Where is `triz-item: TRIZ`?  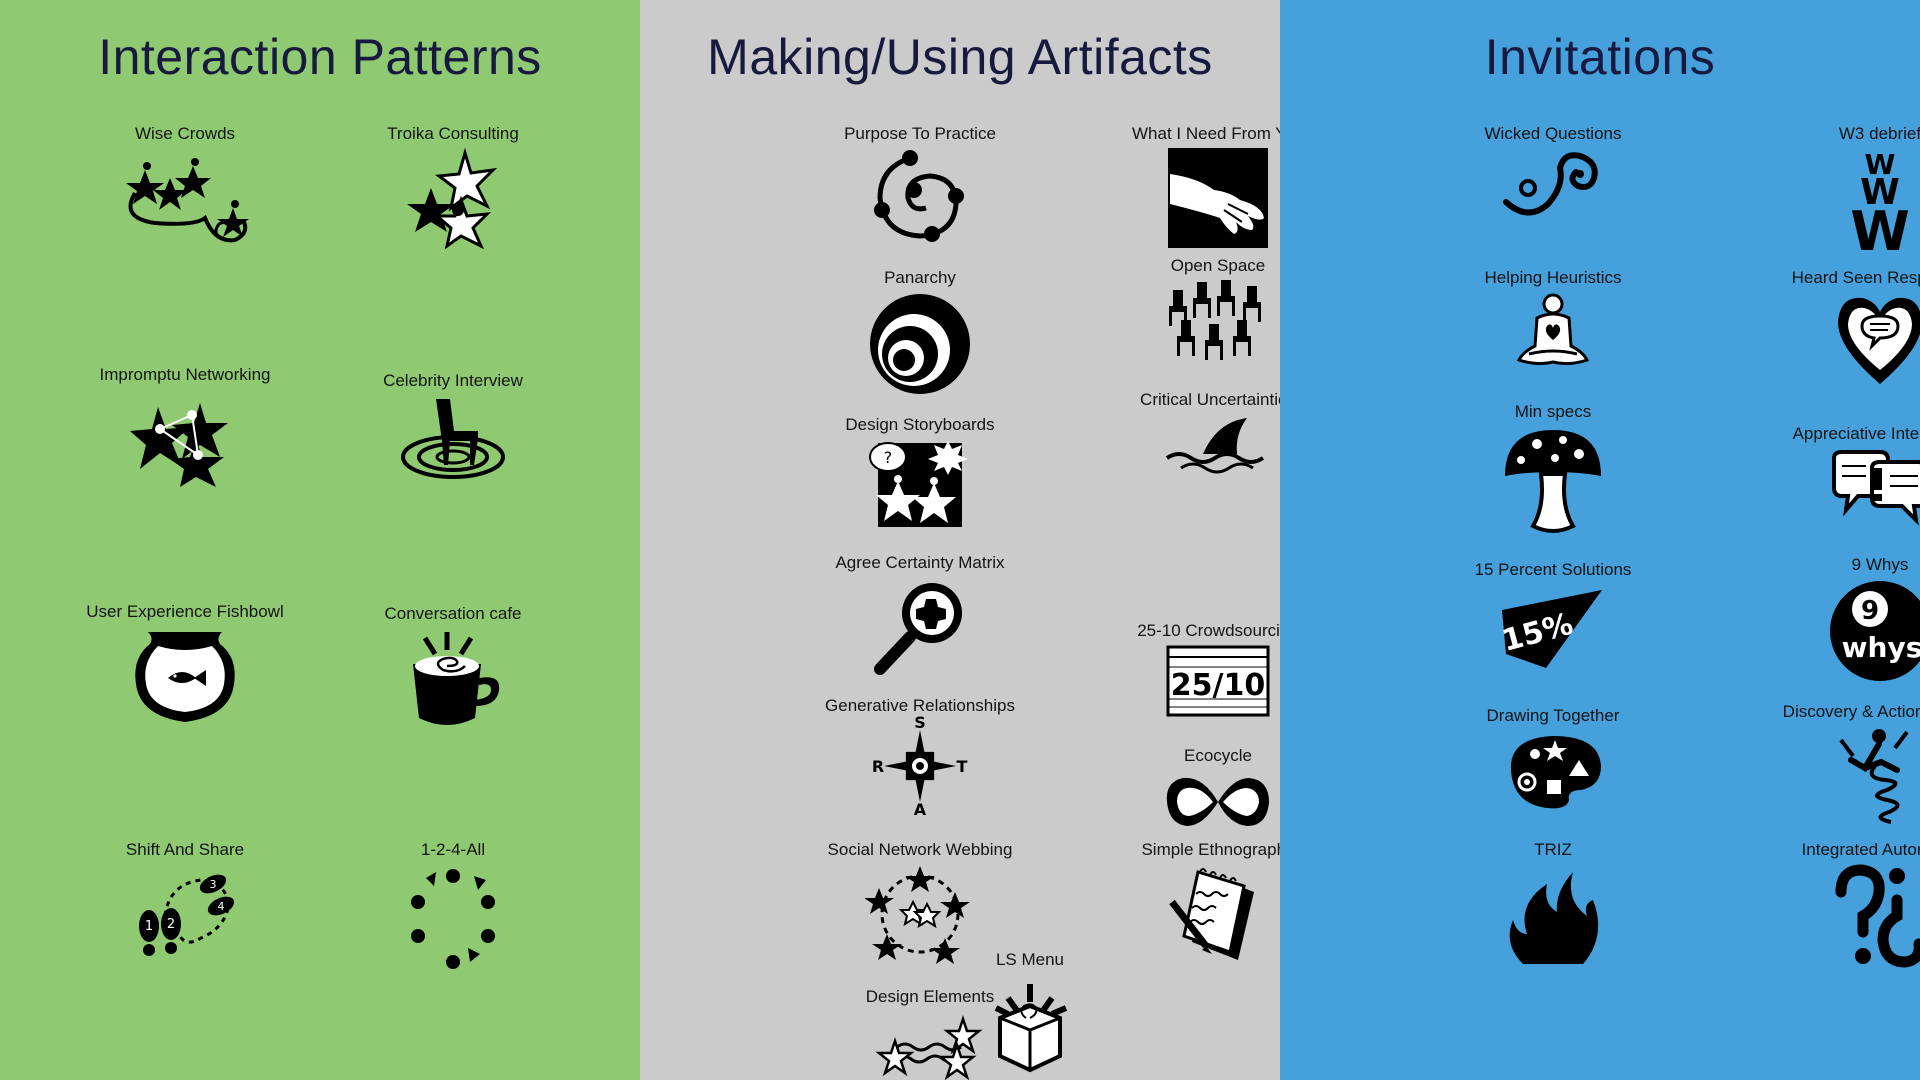 triz-item: TRIZ is located at coordinates (1553, 904).